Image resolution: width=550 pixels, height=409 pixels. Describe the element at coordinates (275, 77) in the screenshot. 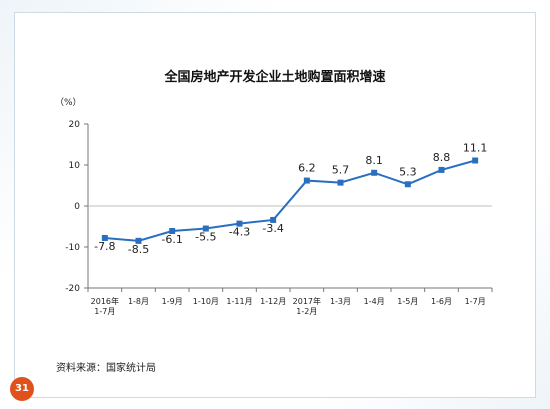

I see `chart-title: 全国房地产开发企业土地购置面积增速` at that location.